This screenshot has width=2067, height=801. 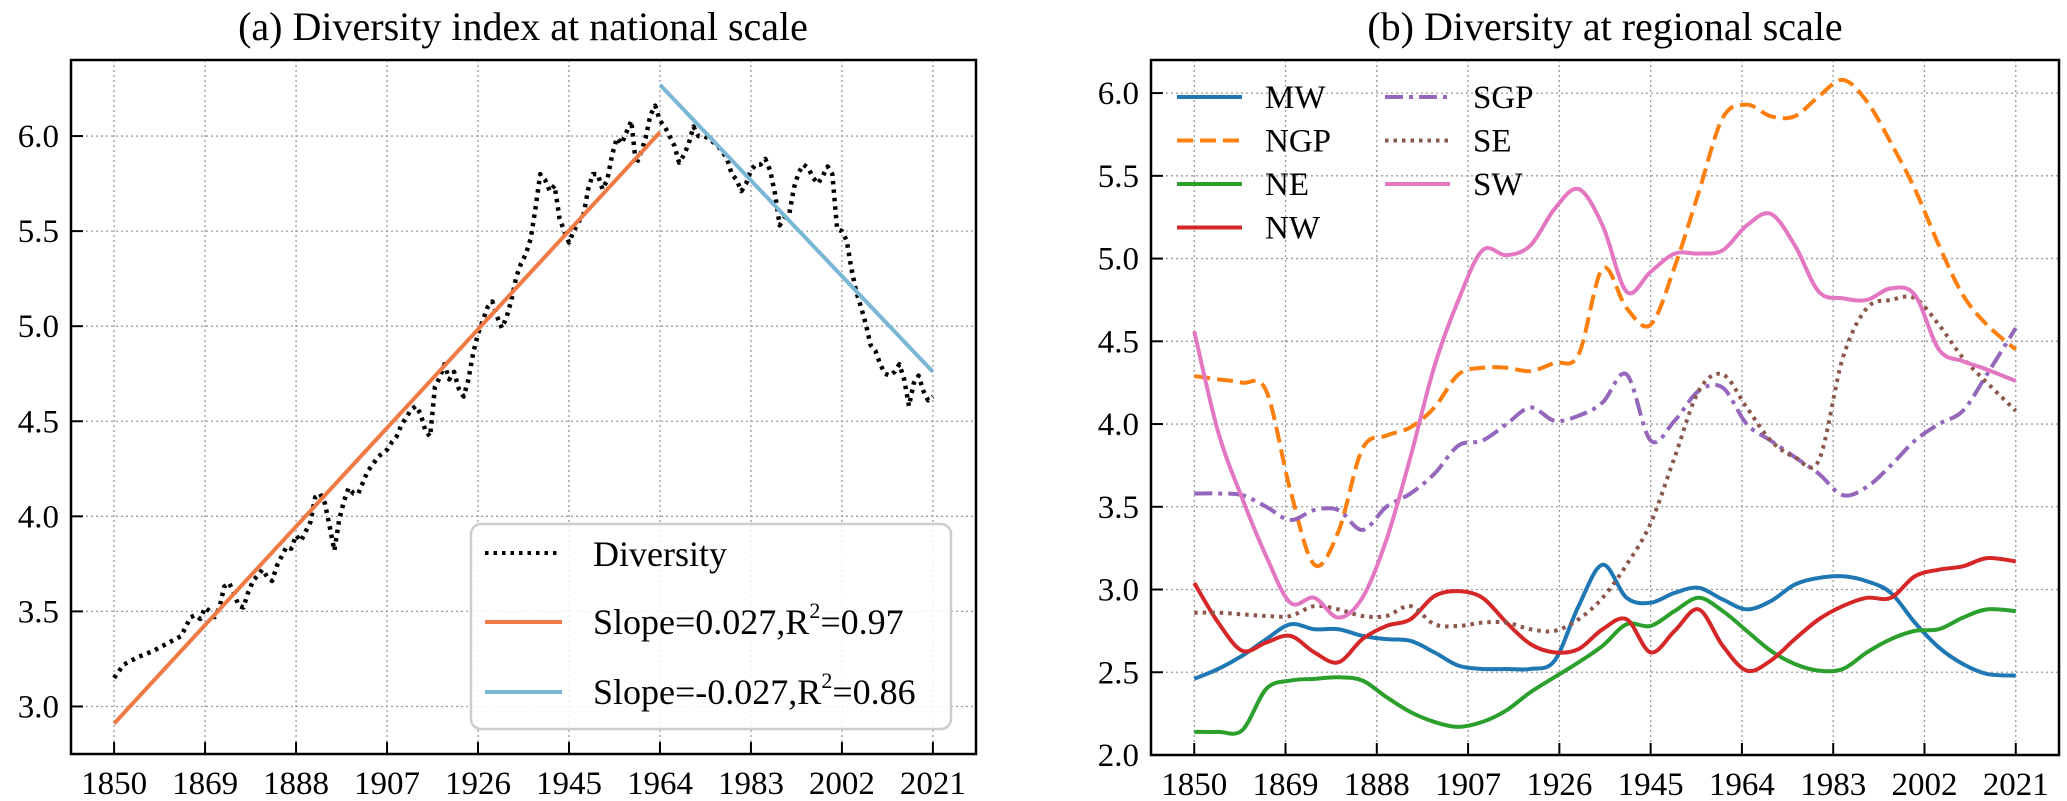 I want to click on legend-label-diversity: Diversity, so click(x=660, y=554).